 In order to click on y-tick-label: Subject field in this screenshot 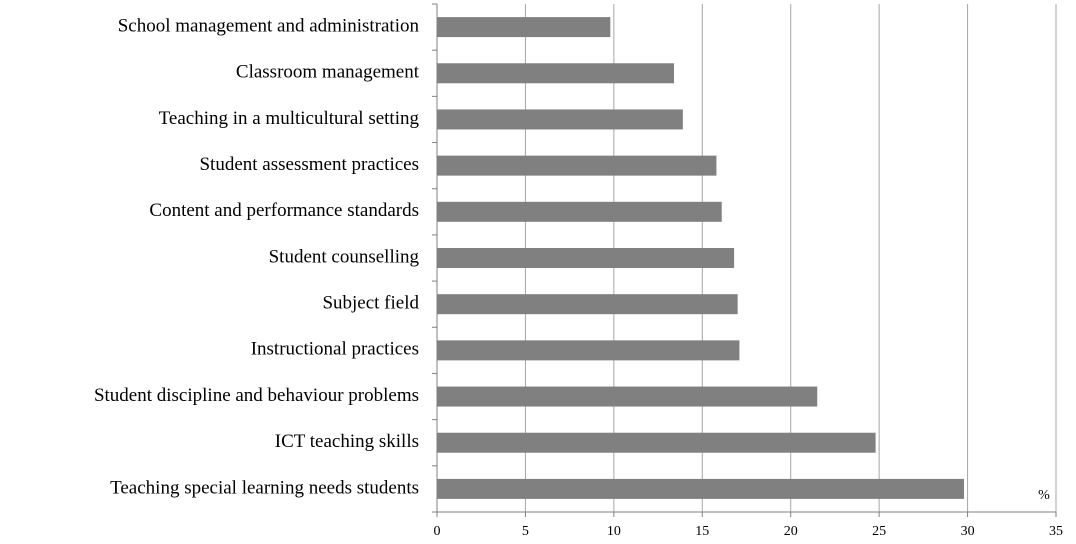, I will do `click(370, 303)`.